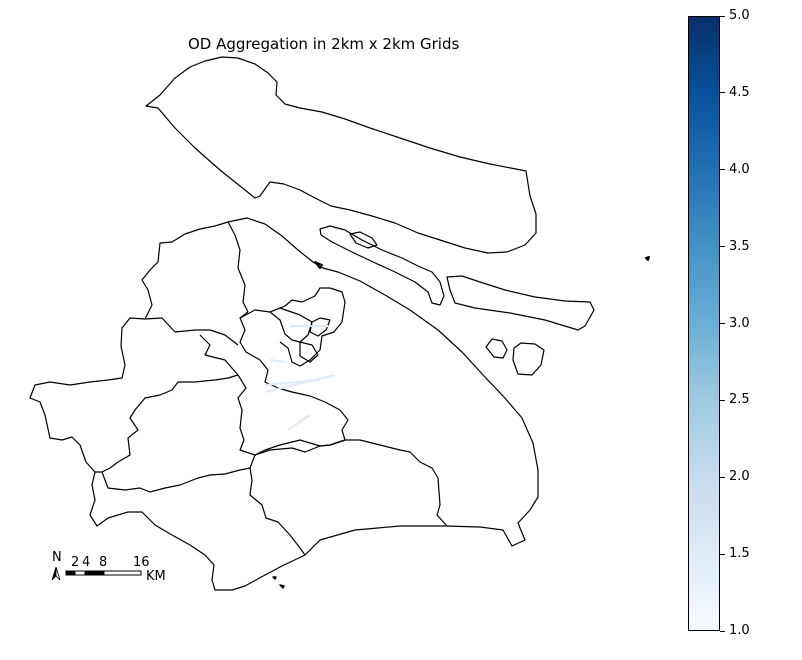 The image size is (802, 660). Describe the element at coordinates (739, 477) in the screenshot. I see `colorbar-tick-label: 2.0` at that location.